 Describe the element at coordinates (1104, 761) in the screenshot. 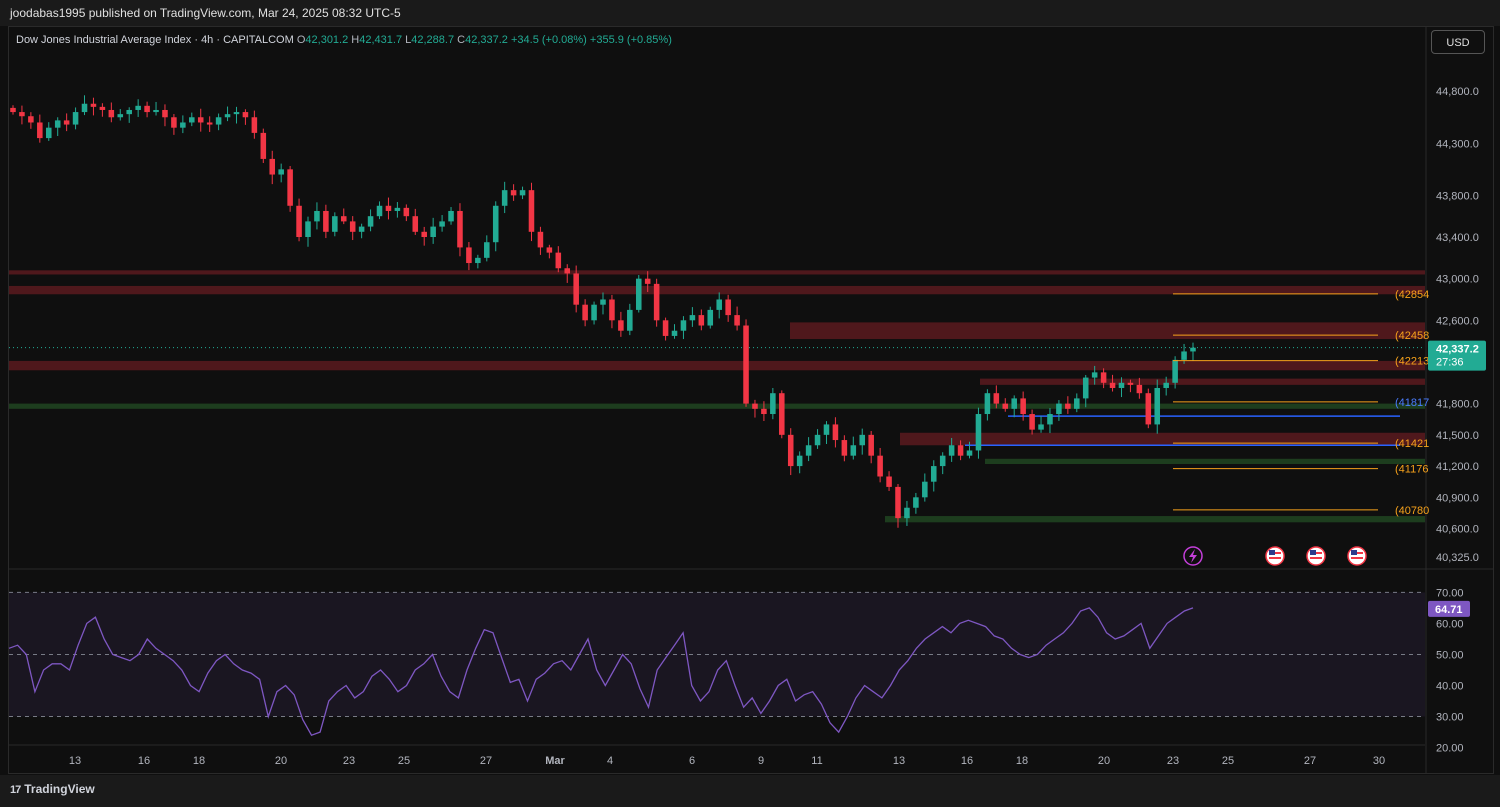

I see `time-tick-label: 20` at that location.